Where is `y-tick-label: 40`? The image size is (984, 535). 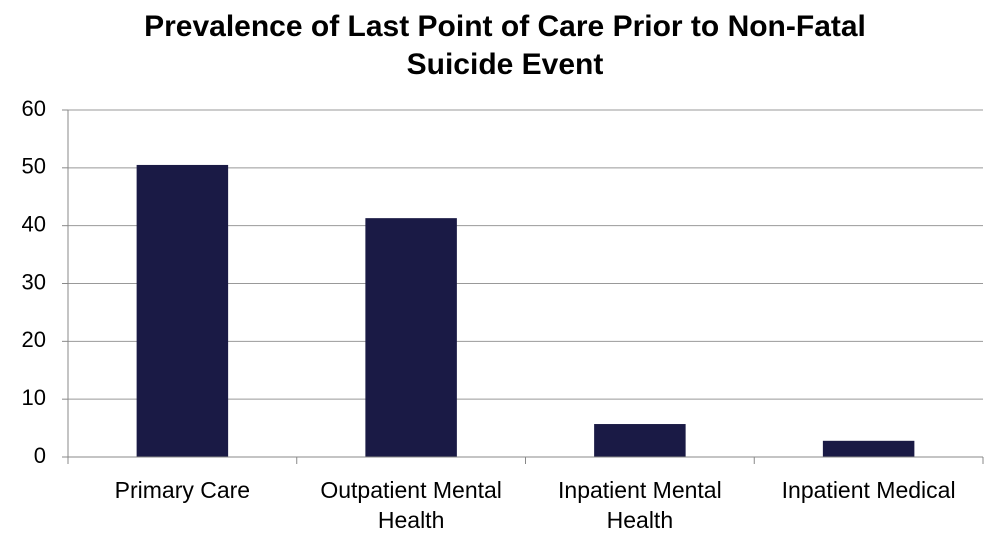
y-tick-label: 40 is located at coordinates (34, 223).